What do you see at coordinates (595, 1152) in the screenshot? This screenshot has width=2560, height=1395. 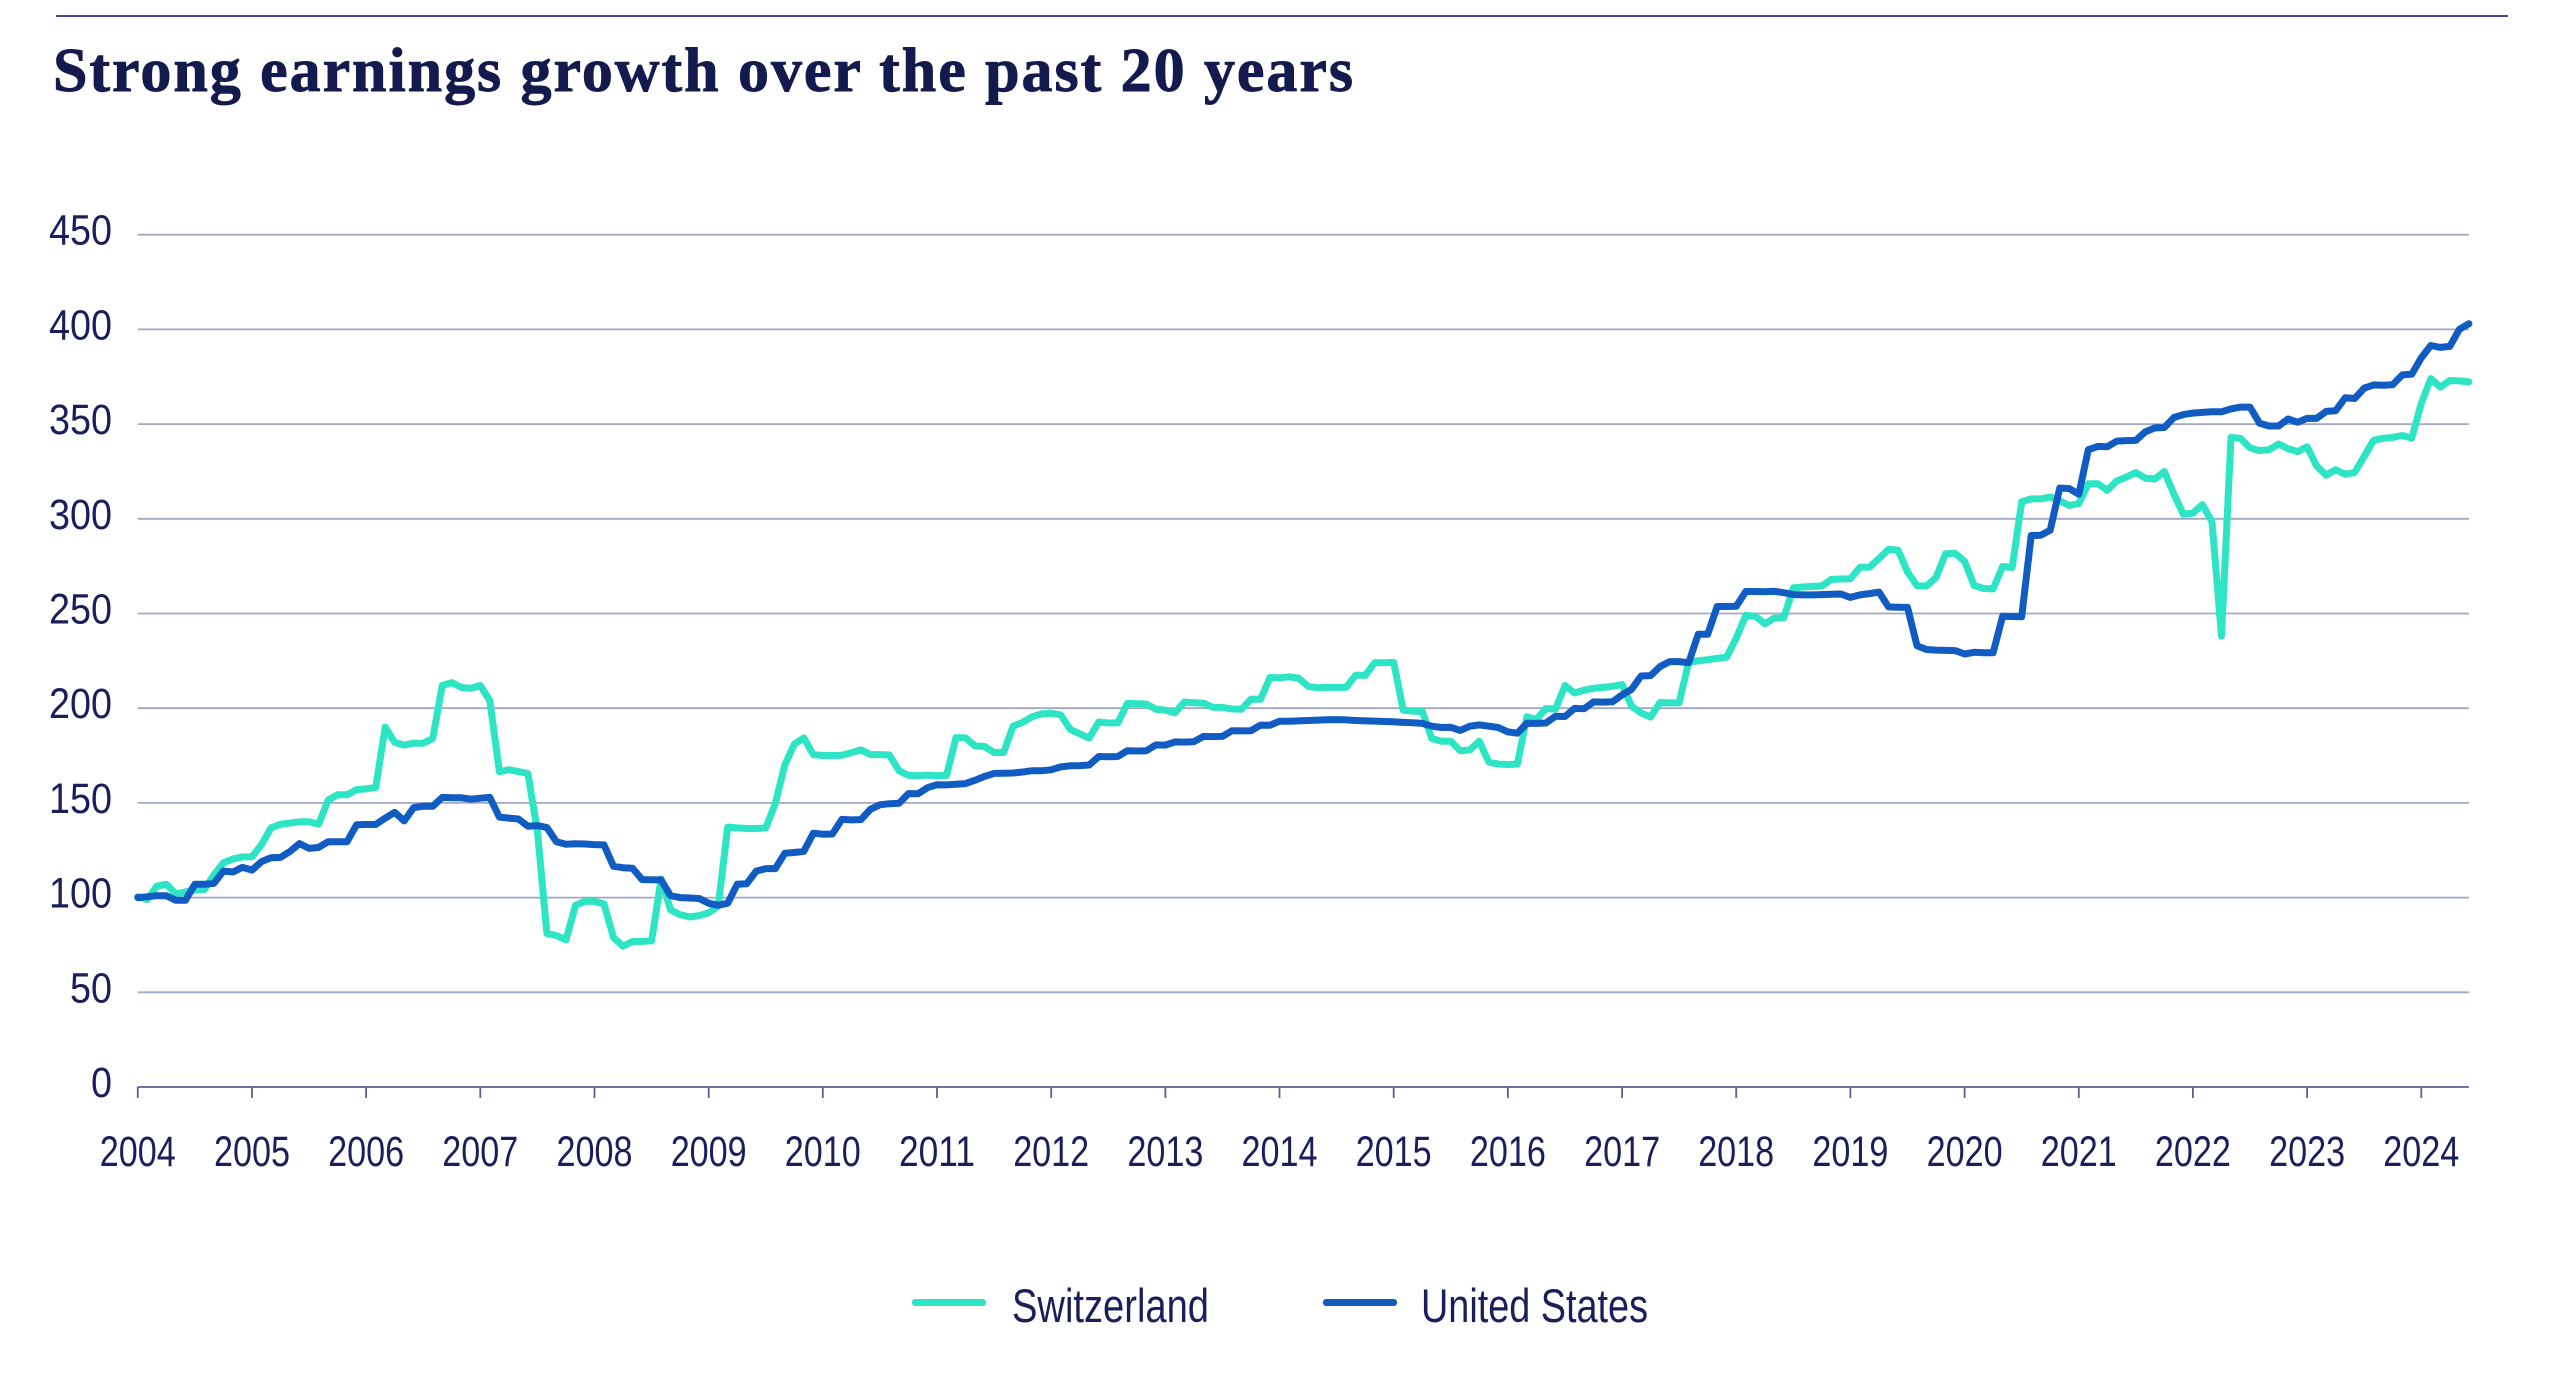 I see `svg-text: 2008` at bounding box center [595, 1152].